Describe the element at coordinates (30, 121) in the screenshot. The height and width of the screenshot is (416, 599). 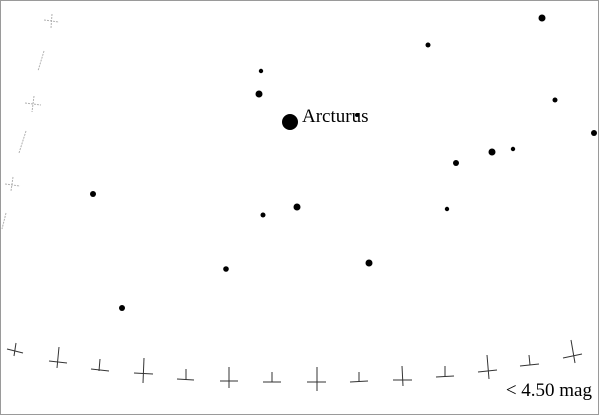
I see `left-grid-ticks` at that location.